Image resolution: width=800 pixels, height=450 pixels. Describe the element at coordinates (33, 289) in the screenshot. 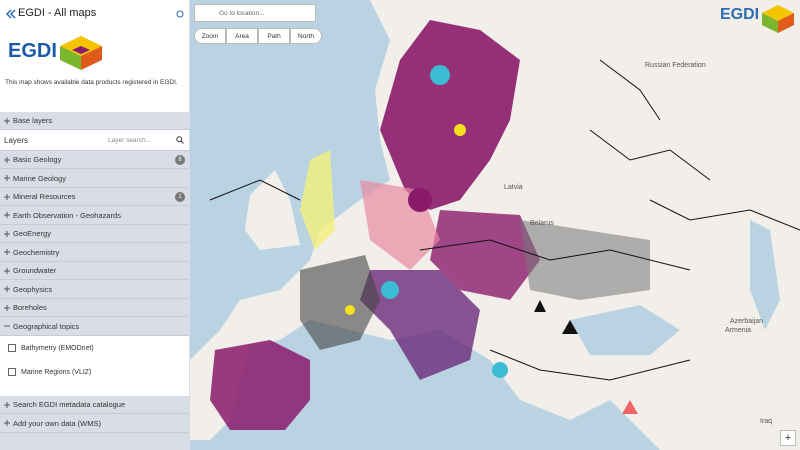

I see `group-name: Geophysics` at that location.